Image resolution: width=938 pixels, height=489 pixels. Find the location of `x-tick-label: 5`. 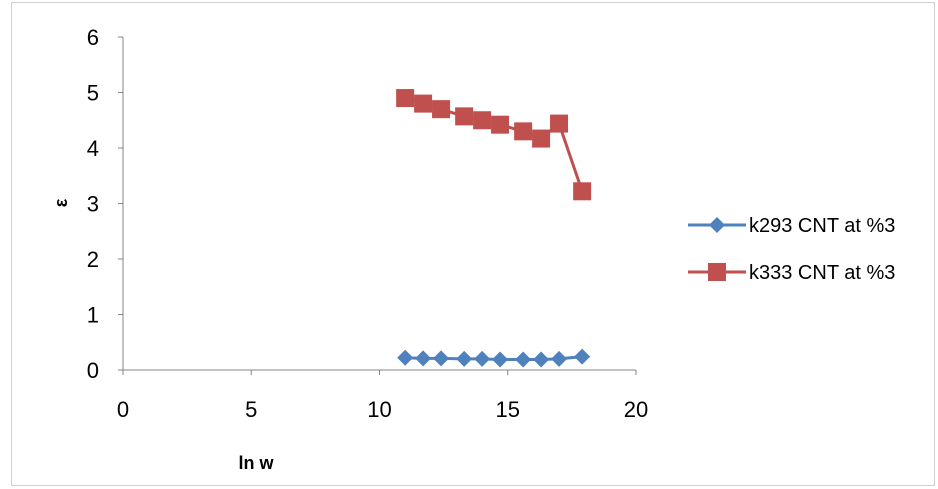

x-tick-label: 5 is located at coordinates (251, 409).